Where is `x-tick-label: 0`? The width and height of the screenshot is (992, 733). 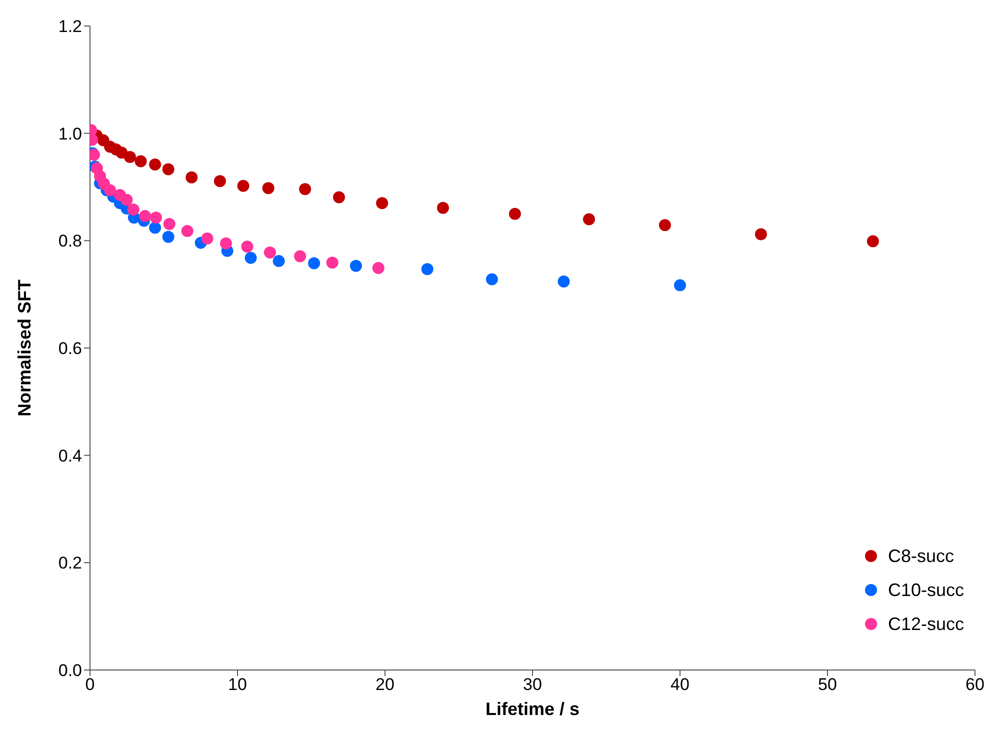
x-tick-label: 0 is located at coordinates (90, 684).